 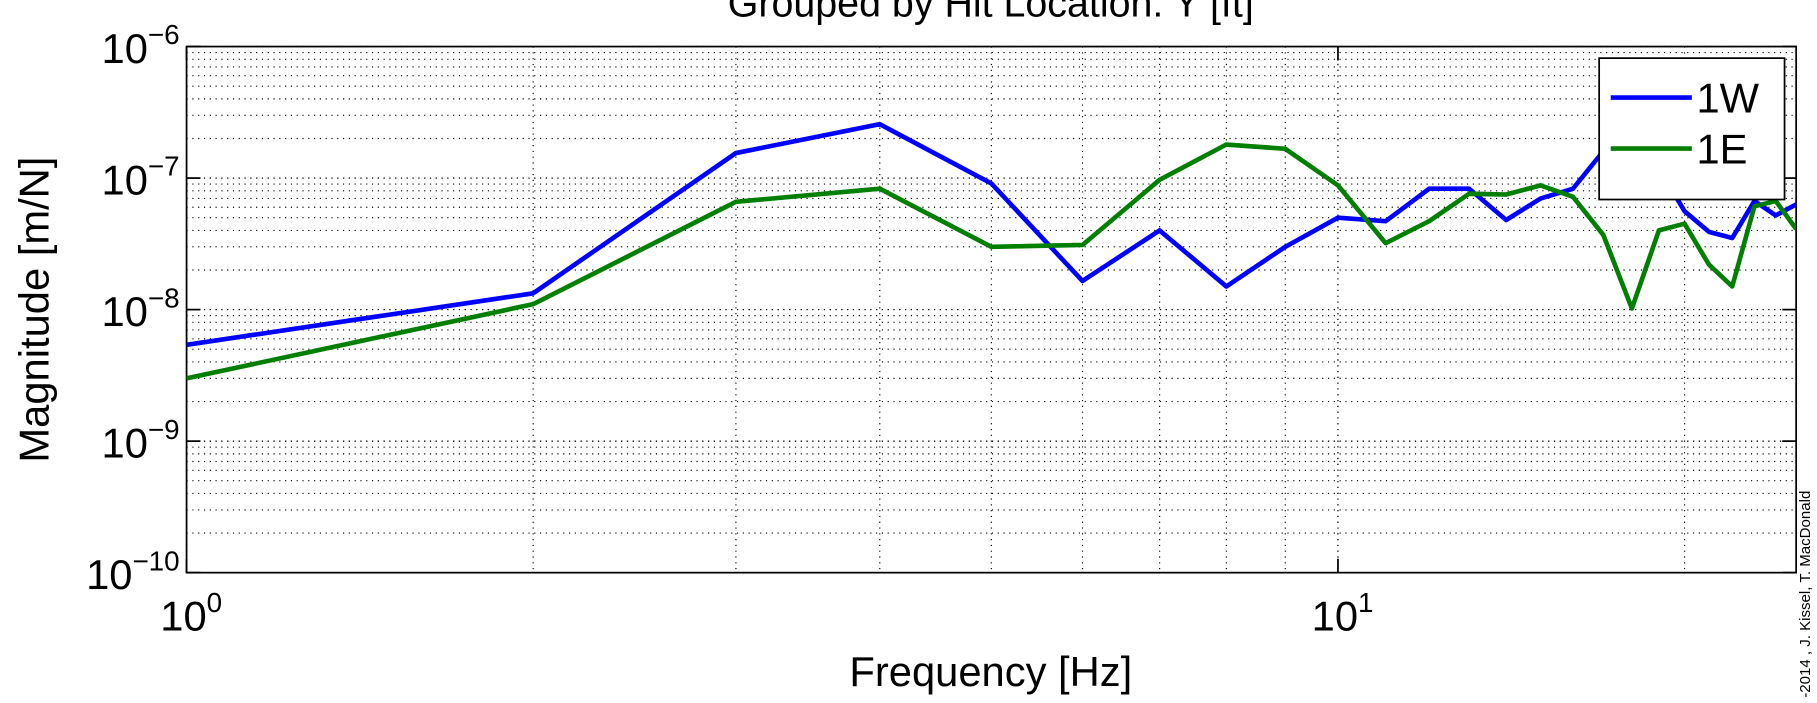 I want to click on y-tick-label: 10⁻¹⁰, so click(x=133, y=571).